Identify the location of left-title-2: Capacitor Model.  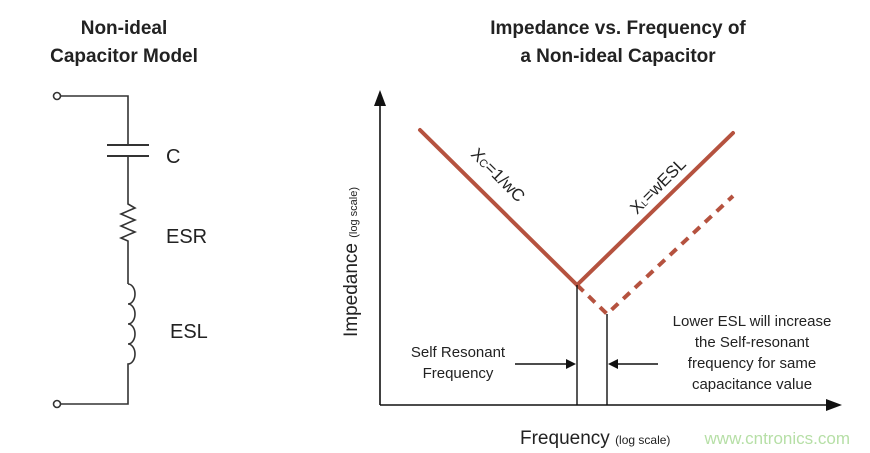
(124, 56).